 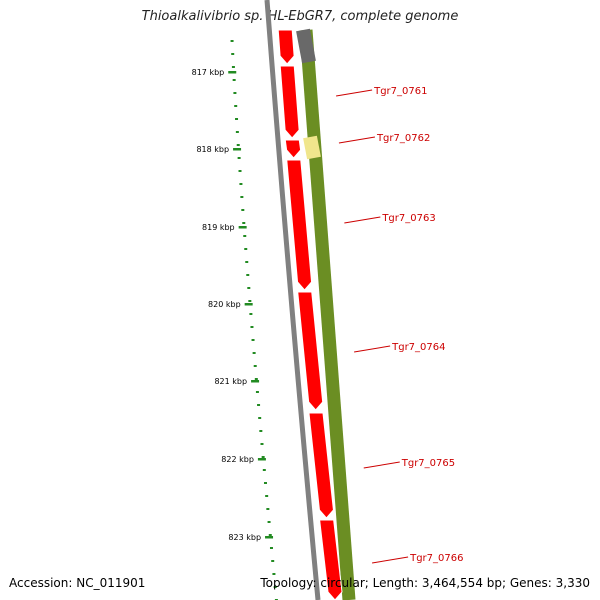 I want to click on gene-label: Tgr7_0766, so click(x=436, y=558).